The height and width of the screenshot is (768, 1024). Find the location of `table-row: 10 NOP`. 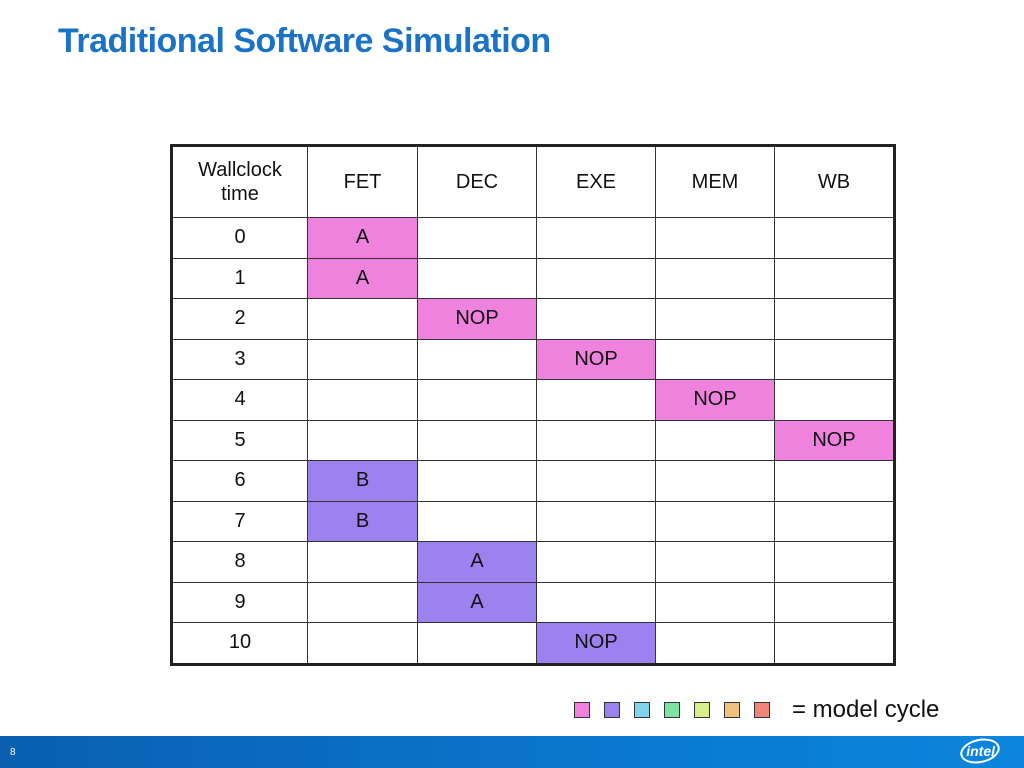

table-row: 10 NOP is located at coordinates (533, 643).